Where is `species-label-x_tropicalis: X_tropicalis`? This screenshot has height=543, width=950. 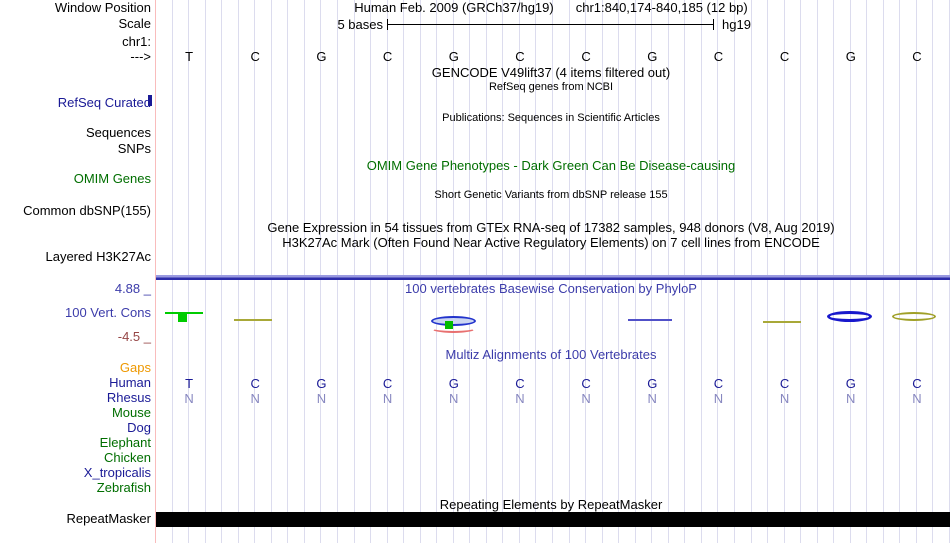
species-label-x_tropicalis: X_tropicalis is located at coordinates (117, 472).